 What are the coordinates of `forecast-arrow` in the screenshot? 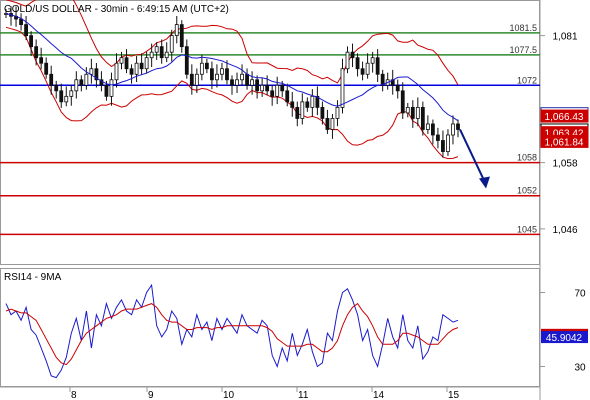 It's located at (474, 159).